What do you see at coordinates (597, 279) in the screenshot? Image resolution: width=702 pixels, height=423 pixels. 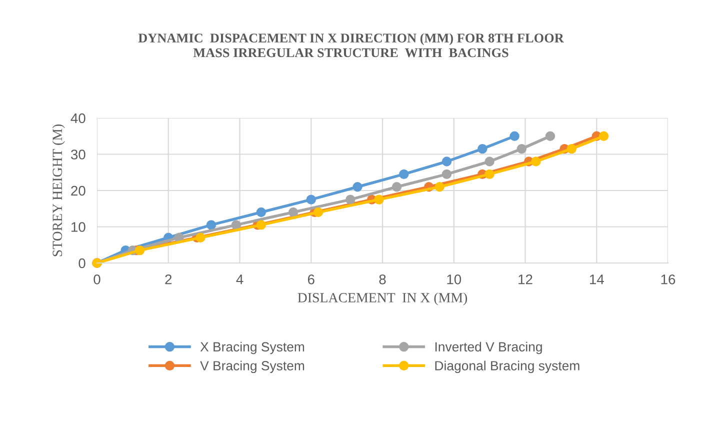 I see `x-tick-label: 14` at bounding box center [597, 279].